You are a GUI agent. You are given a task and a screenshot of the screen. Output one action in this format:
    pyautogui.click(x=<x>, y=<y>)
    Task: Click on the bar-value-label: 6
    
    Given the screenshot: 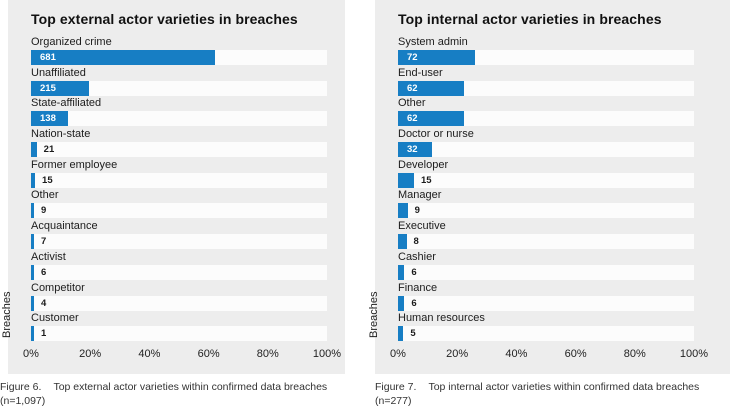 What is the action you would take?
    pyautogui.click(x=414, y=272)
    